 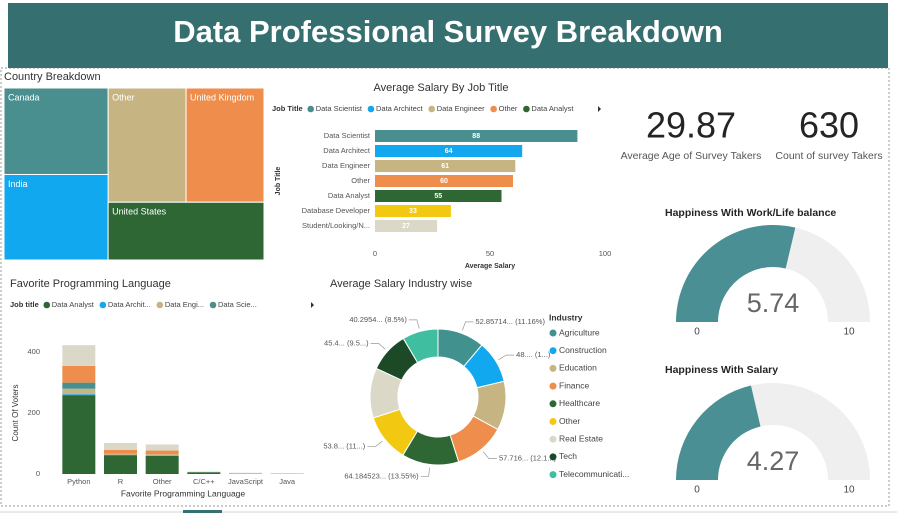 I want to click on x-tick-label: Python, so click(x=78, y=481).